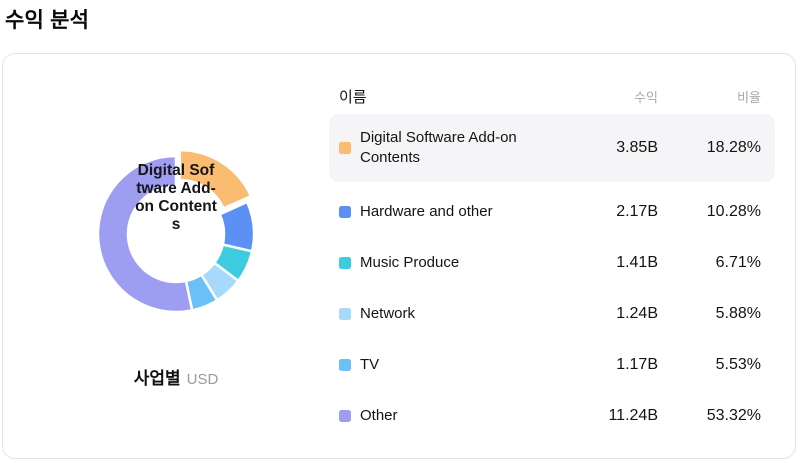 The width and height of the screenshot is (800, 463). I want to click on series-name: Digital Software Add-on Contents, so click(438, 147).